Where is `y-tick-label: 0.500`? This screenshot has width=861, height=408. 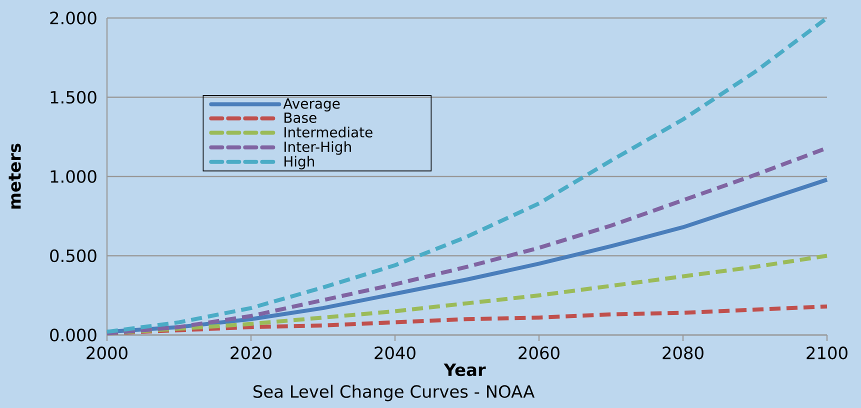
y-tick-label: 0.500 is located at coordinates (73, 255).